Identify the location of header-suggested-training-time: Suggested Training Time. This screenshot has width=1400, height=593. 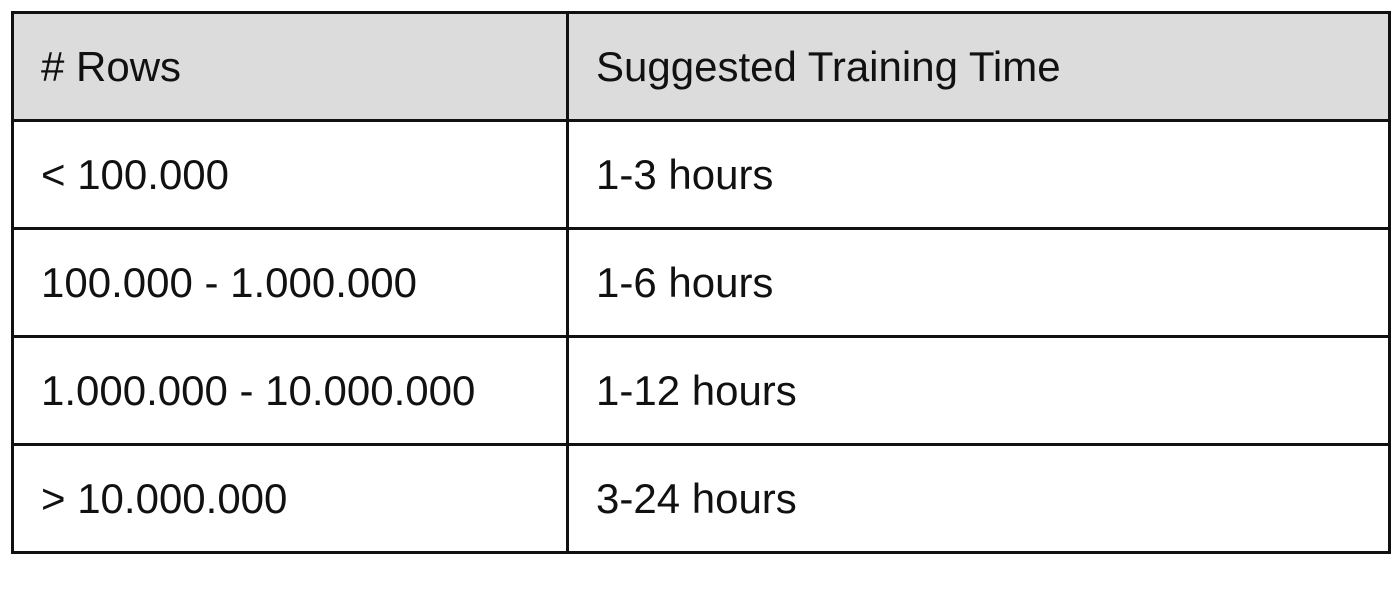
(978, 66).